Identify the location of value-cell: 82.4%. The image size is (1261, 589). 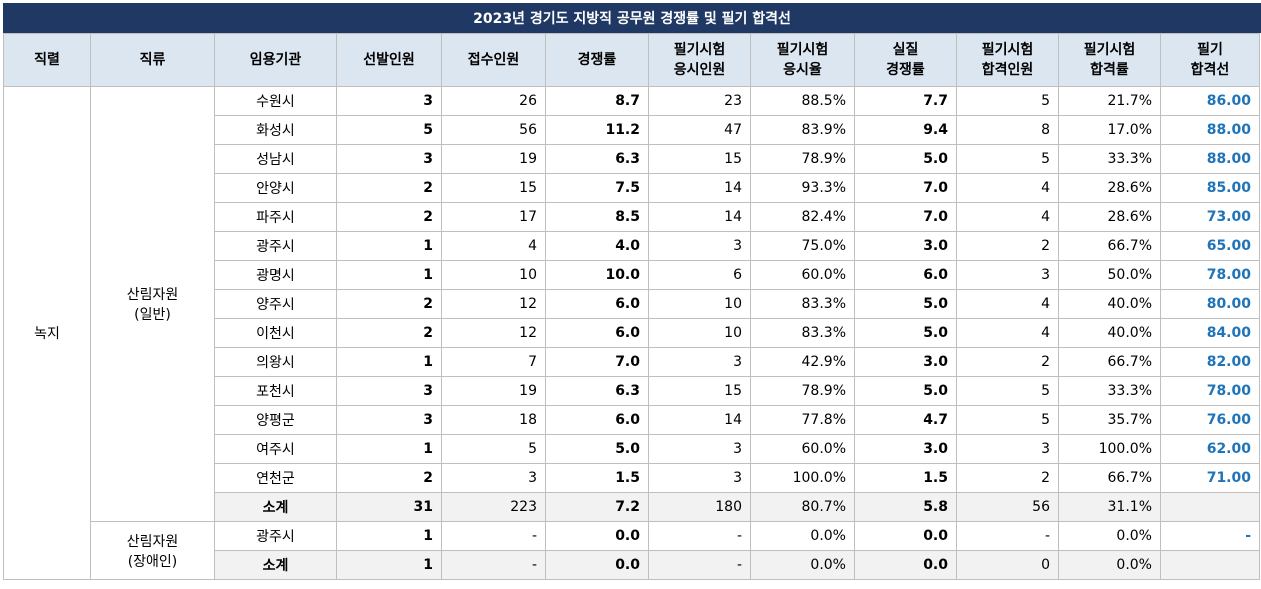
(802, 217).